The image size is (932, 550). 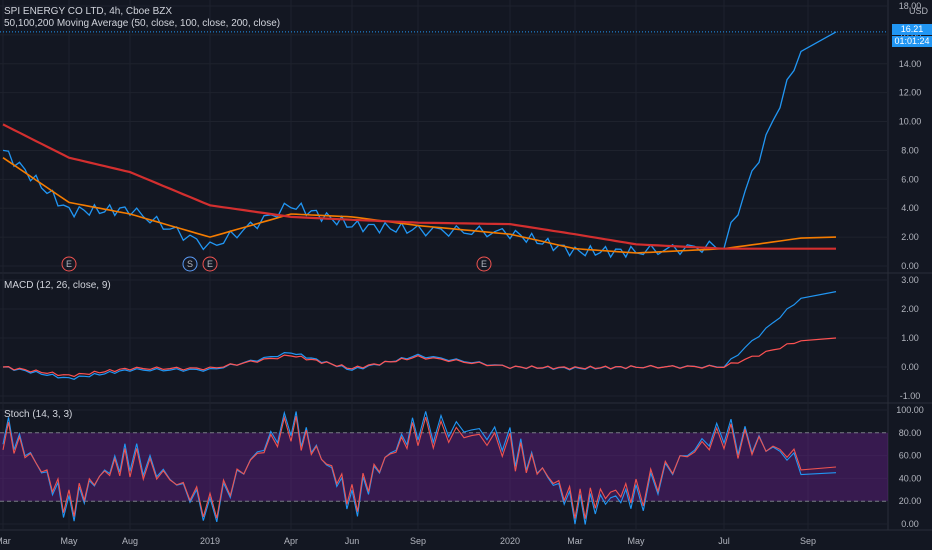 What do you see at coordinates (910, 122) in the screenshot?
I see `price-axis-label: 10.00` at bounding box center [910, 122].